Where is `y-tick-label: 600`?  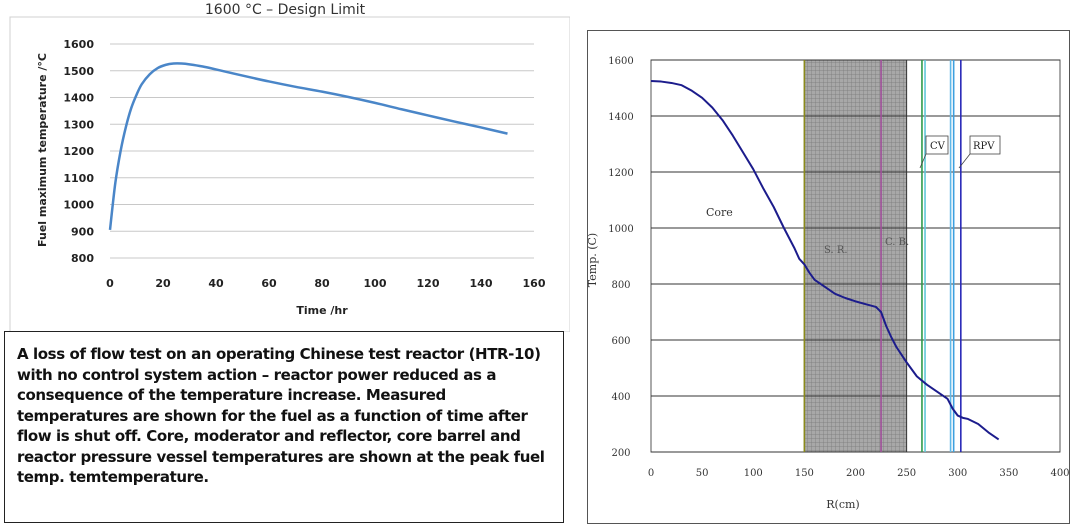
y-tick-label: 600 is located at coordinates (620, 341).